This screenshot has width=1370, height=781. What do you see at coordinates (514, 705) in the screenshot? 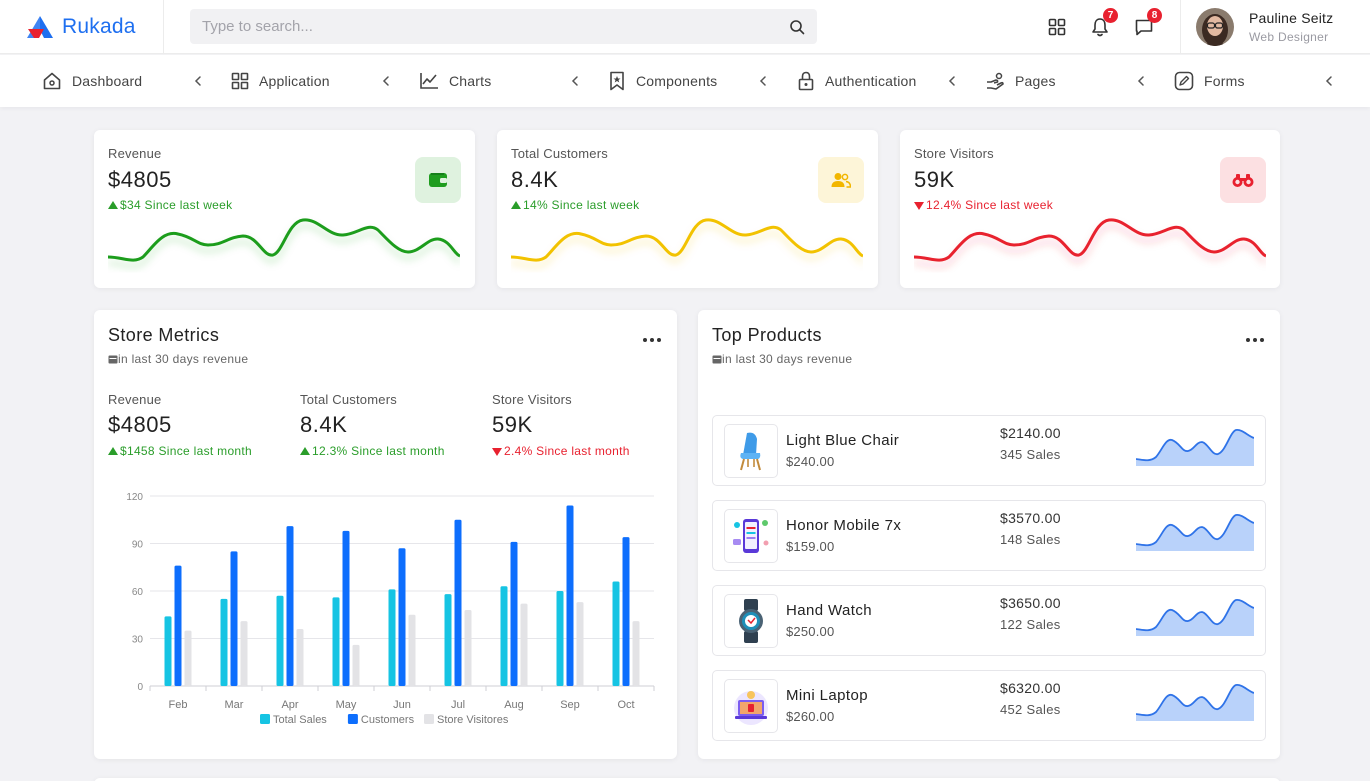
I see `x-tick-label: Aug` at bounding box center [514, 705].